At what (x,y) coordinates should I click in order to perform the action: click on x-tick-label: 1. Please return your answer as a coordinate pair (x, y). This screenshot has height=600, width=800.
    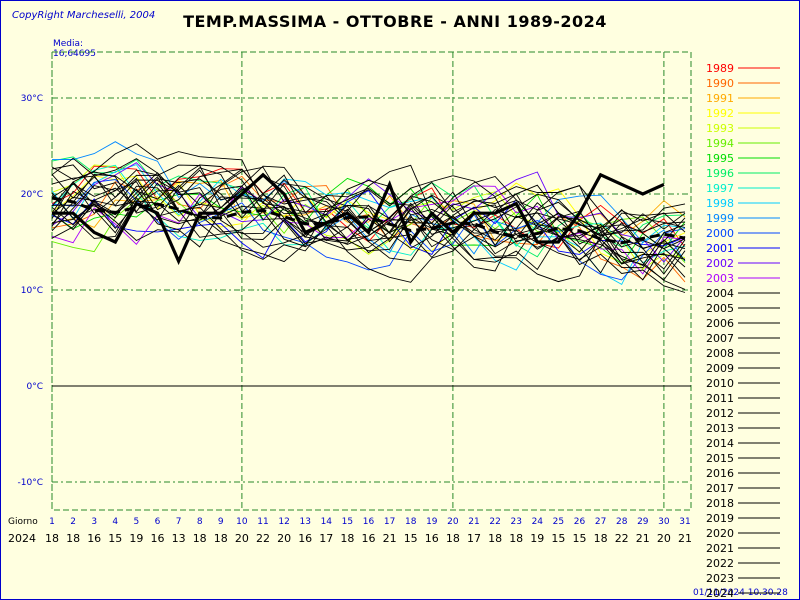
    Looking at the image, I should click on (52, 522).